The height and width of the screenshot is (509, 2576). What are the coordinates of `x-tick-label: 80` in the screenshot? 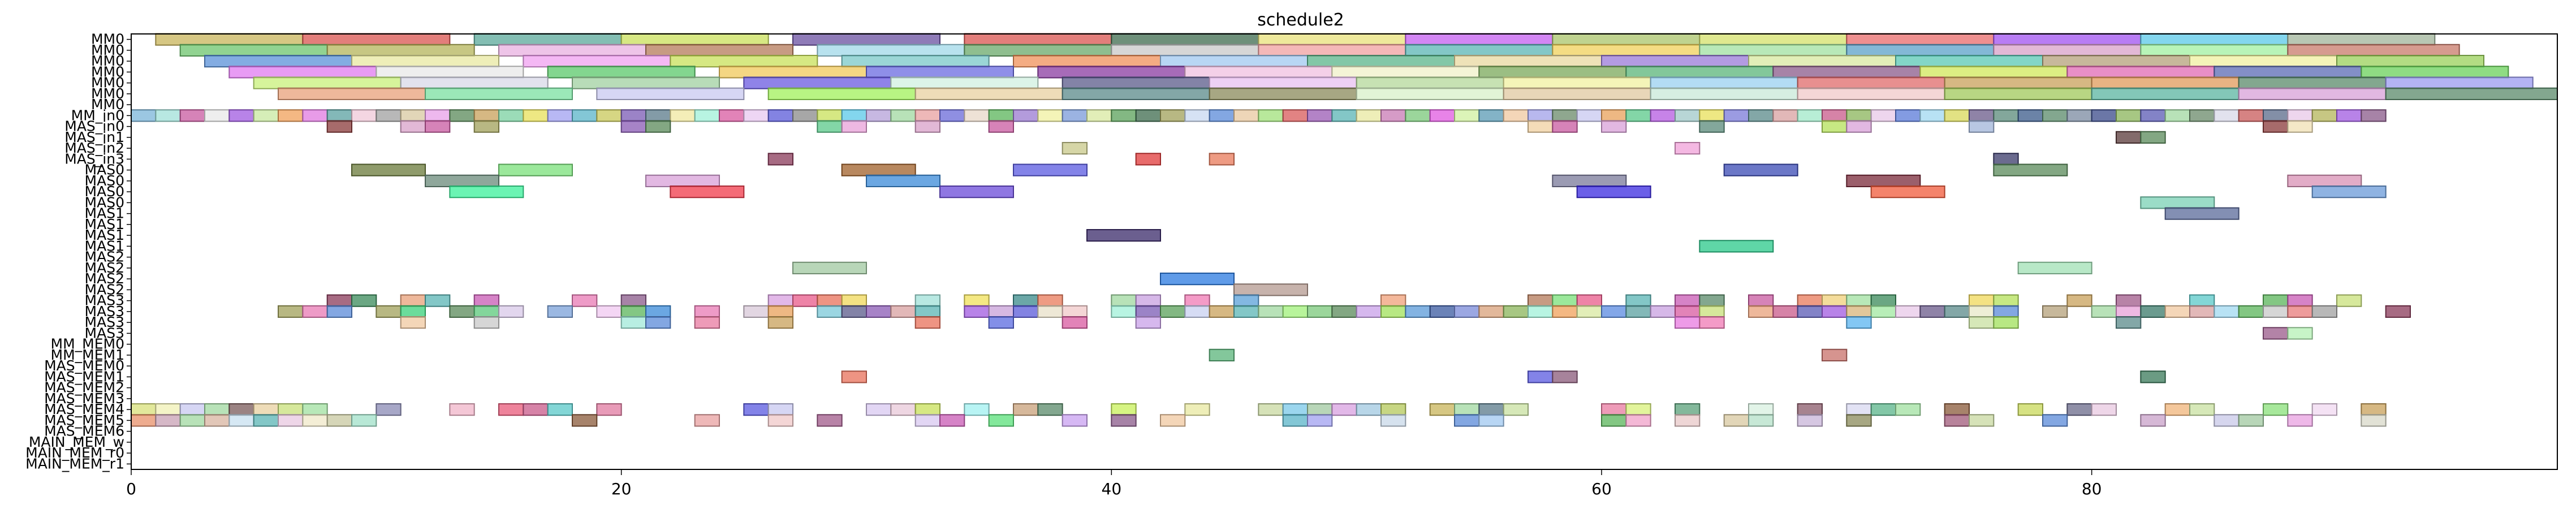 It's located at (2092, 489).